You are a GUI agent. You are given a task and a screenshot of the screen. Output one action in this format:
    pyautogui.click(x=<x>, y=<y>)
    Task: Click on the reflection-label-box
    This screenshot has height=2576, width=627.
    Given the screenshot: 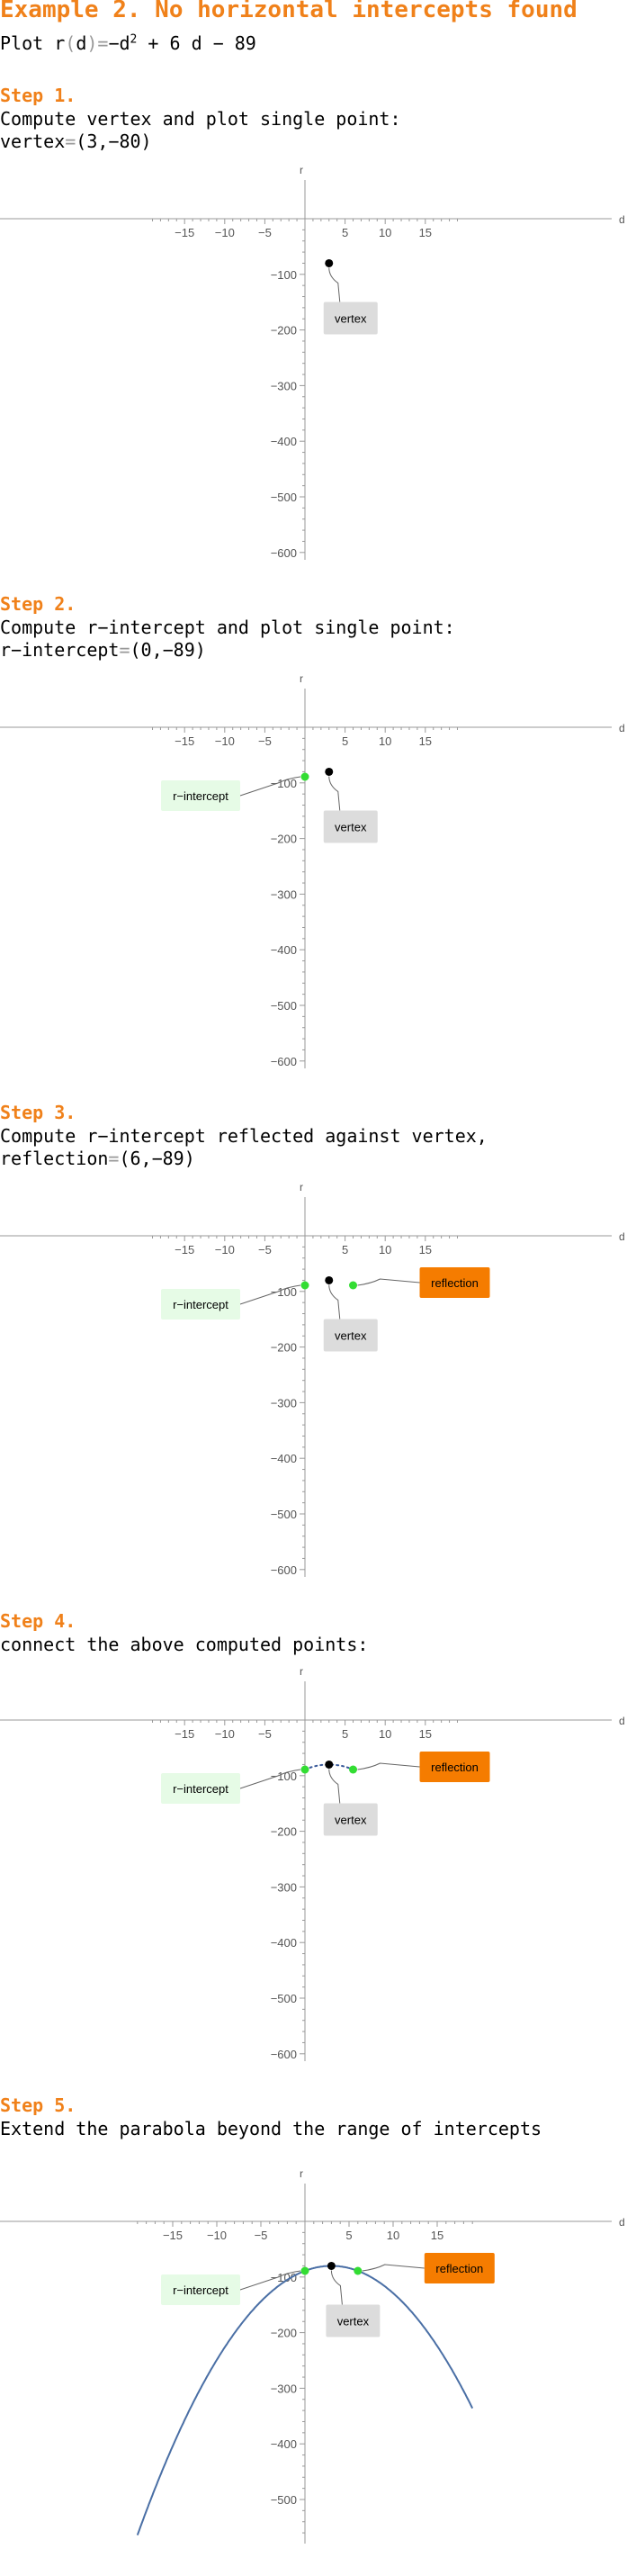 What is the action you would take?
    pyautogui.click(x=459, y=2268)
    